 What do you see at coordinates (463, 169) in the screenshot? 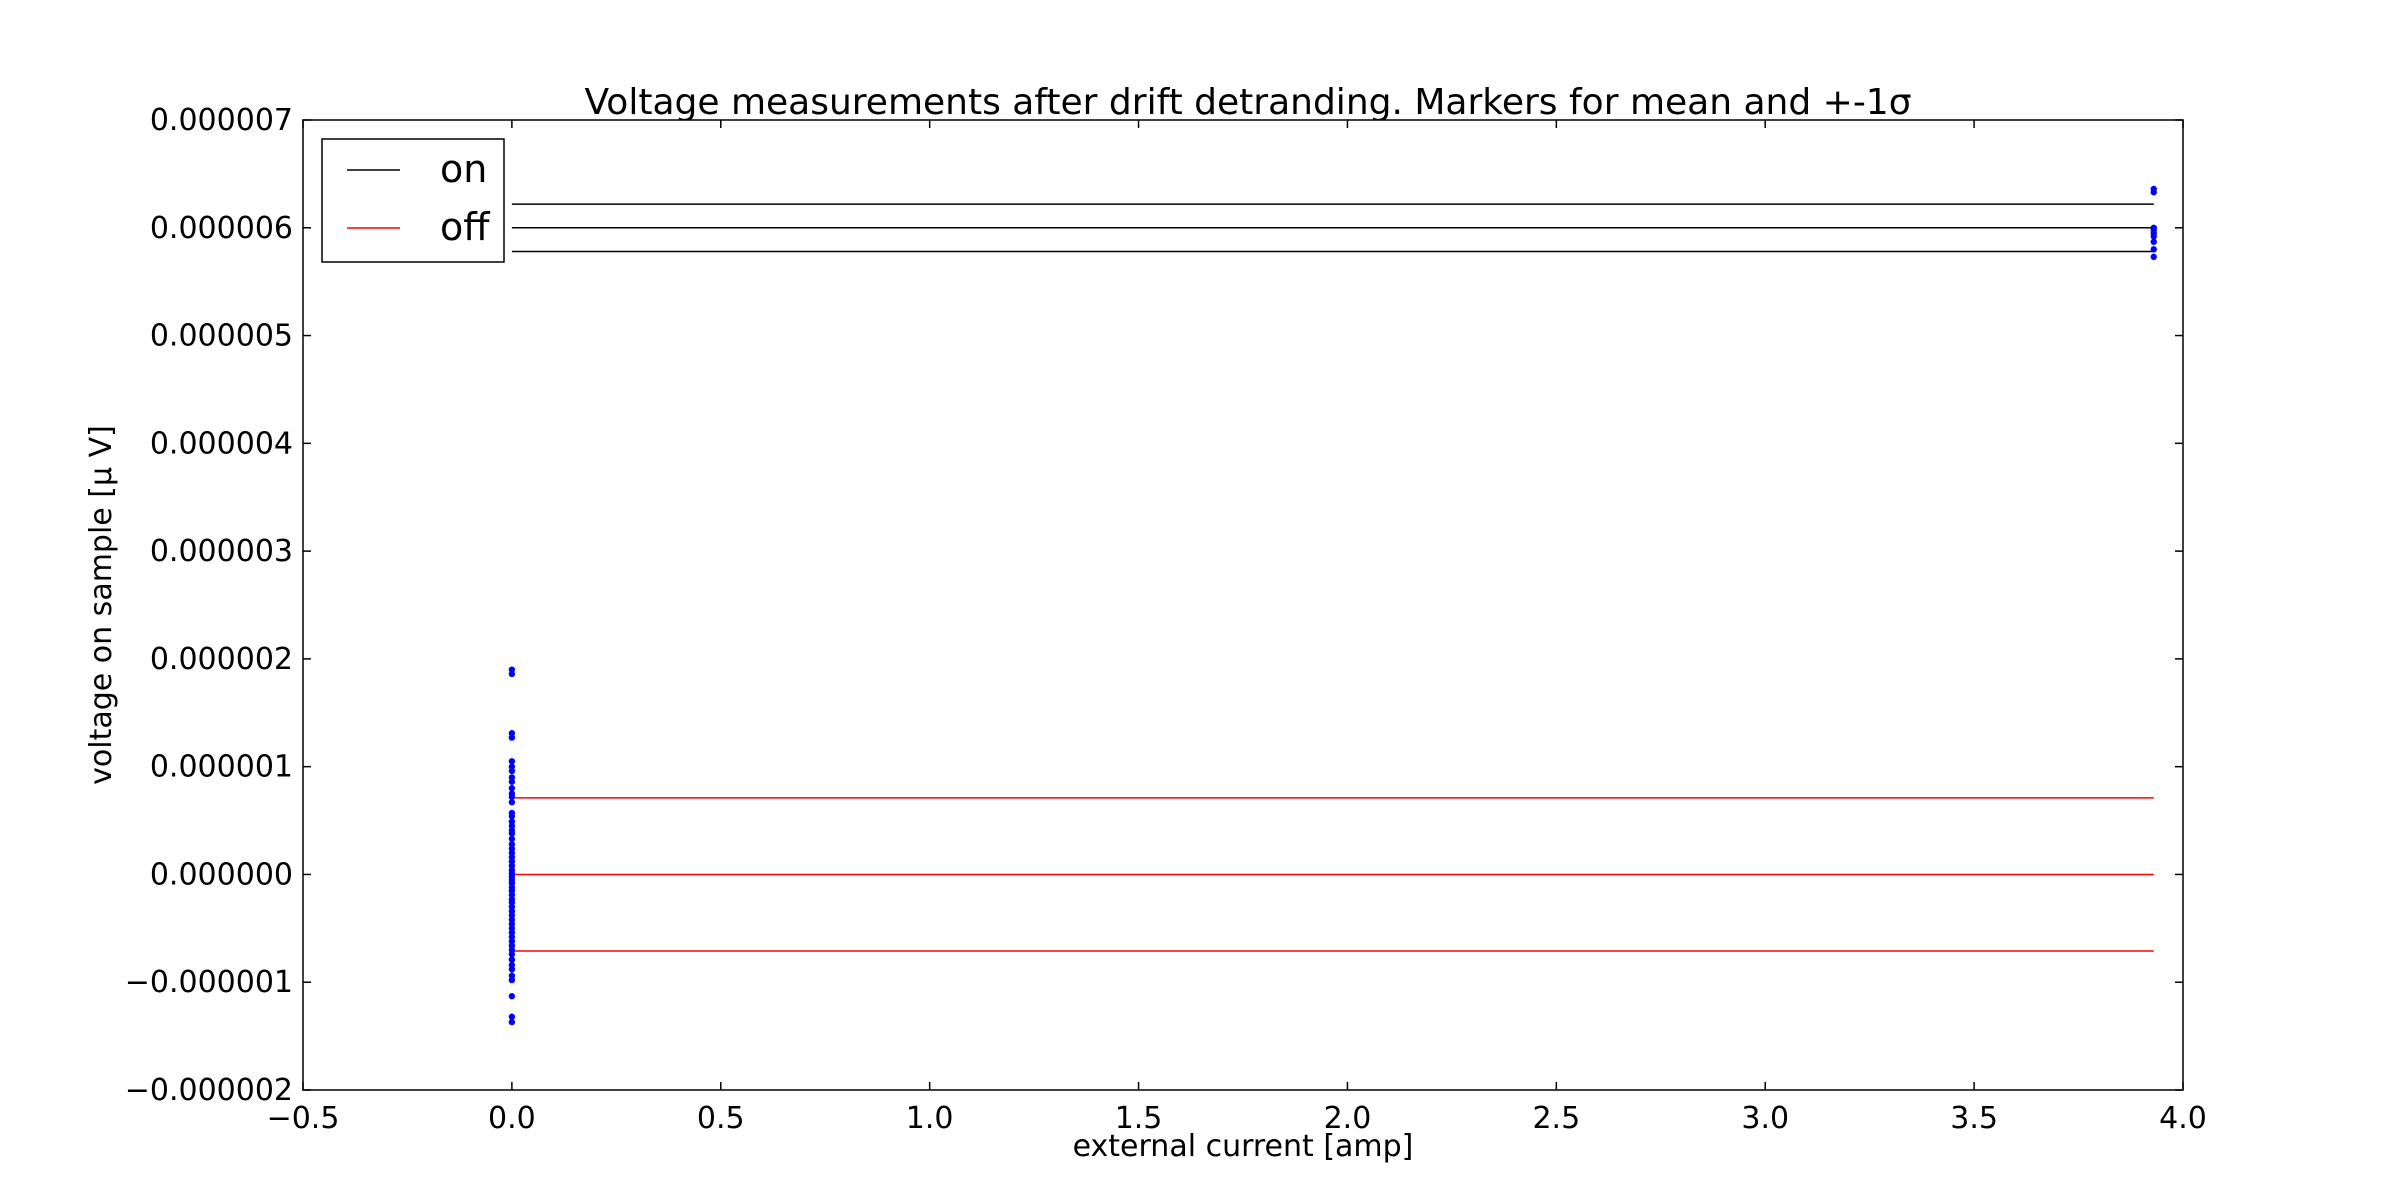
I see `legend-label-on: on` at bounding box center [463, 169].